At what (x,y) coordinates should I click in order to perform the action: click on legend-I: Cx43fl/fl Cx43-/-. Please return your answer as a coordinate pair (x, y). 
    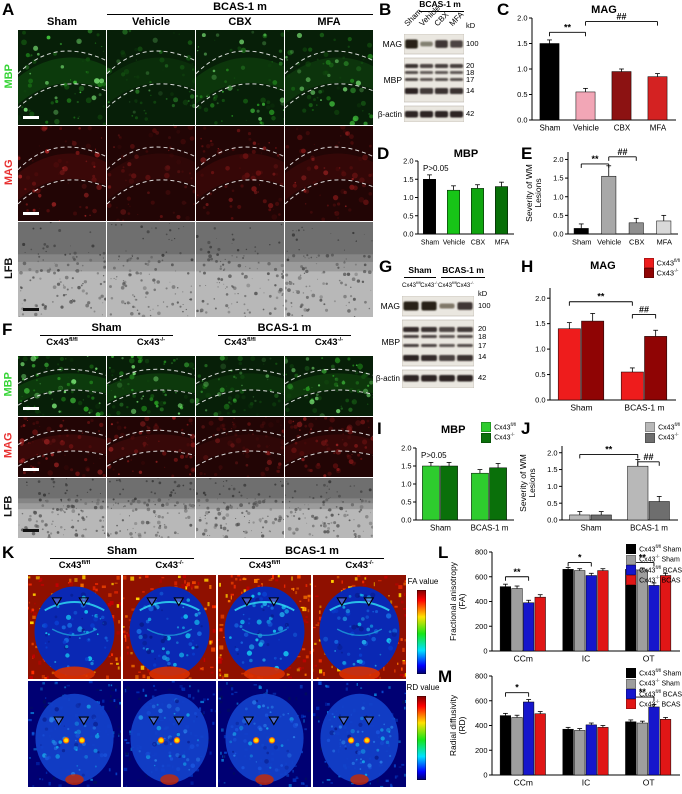
    Looking at the image, I should click on (498, 432).